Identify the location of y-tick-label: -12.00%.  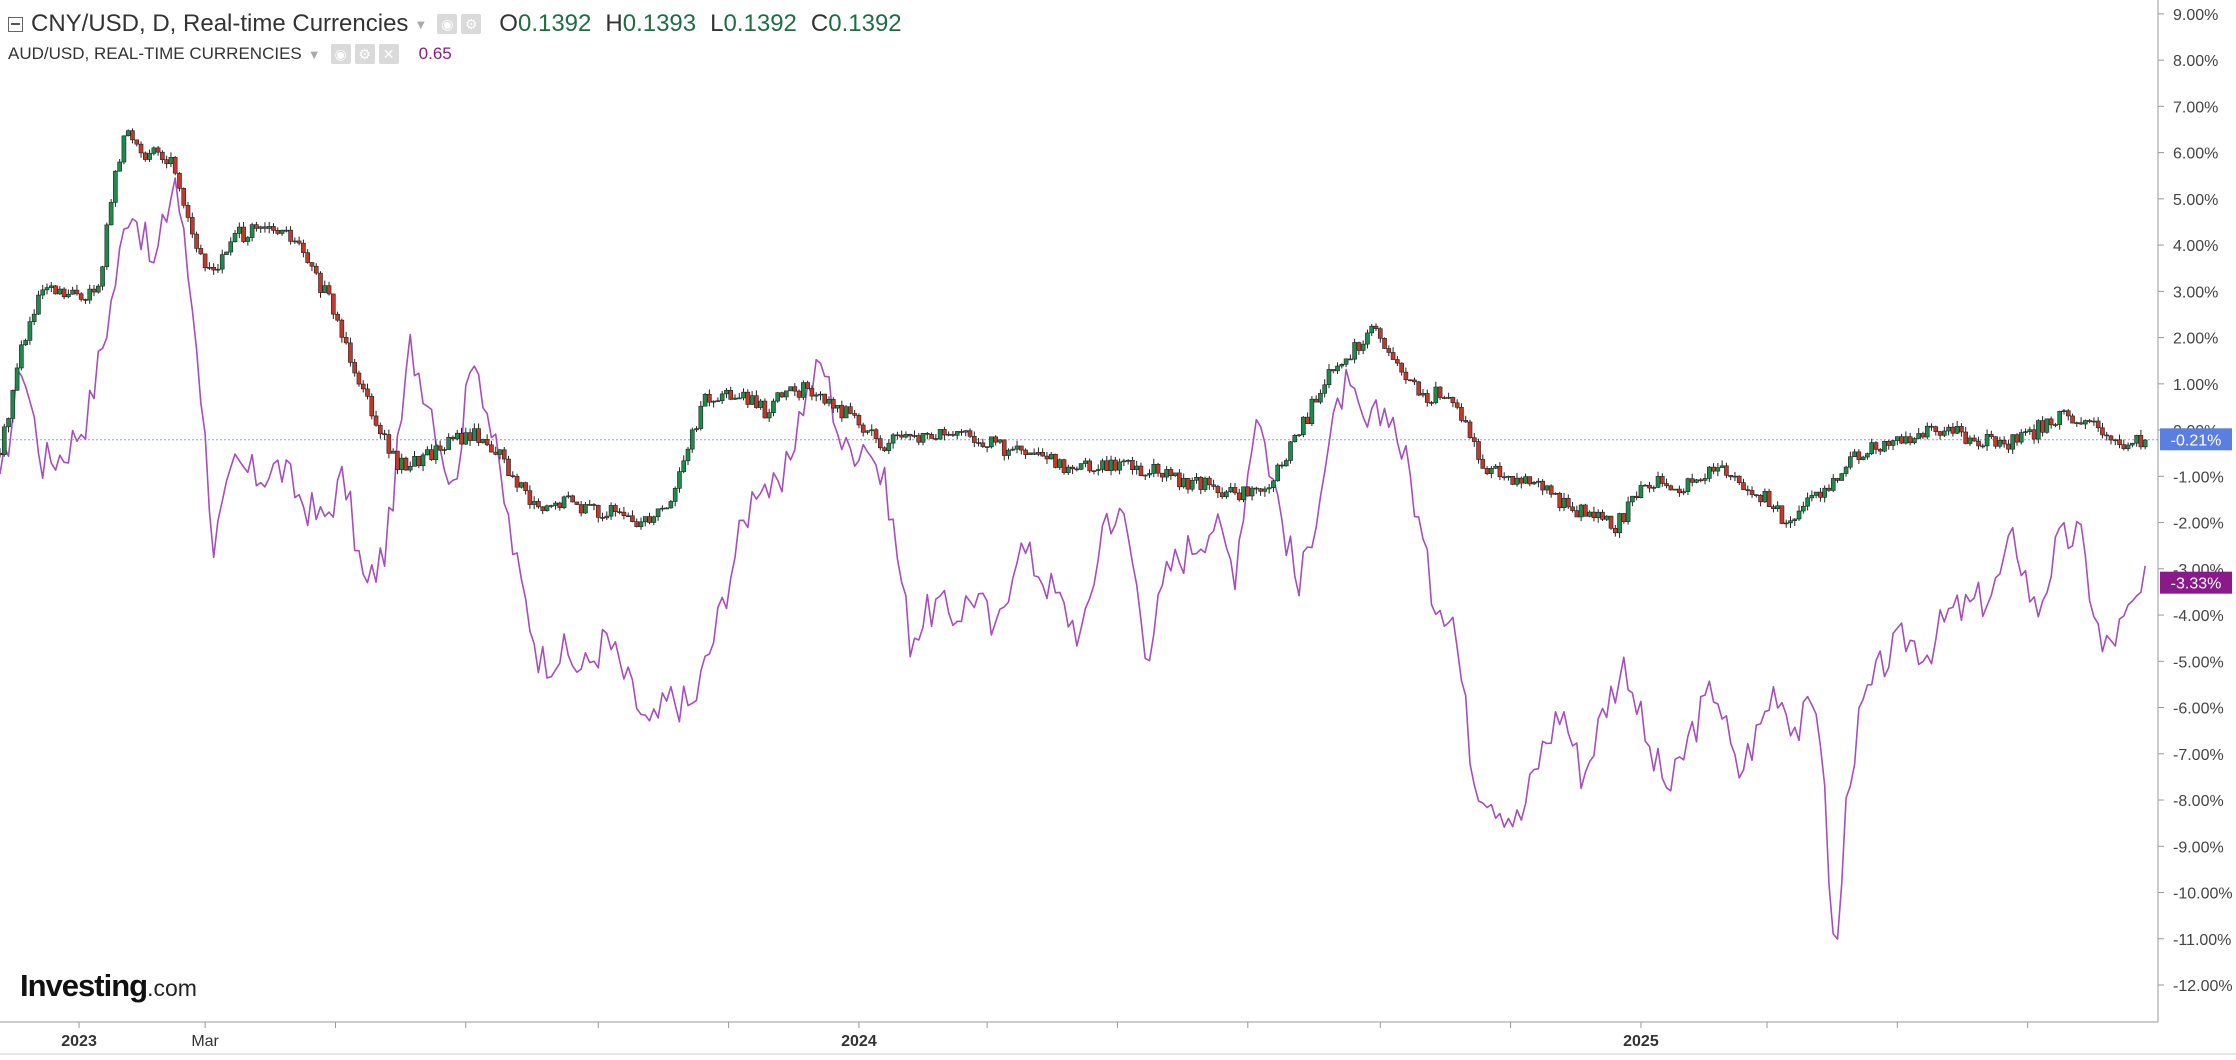
(2203, 986).